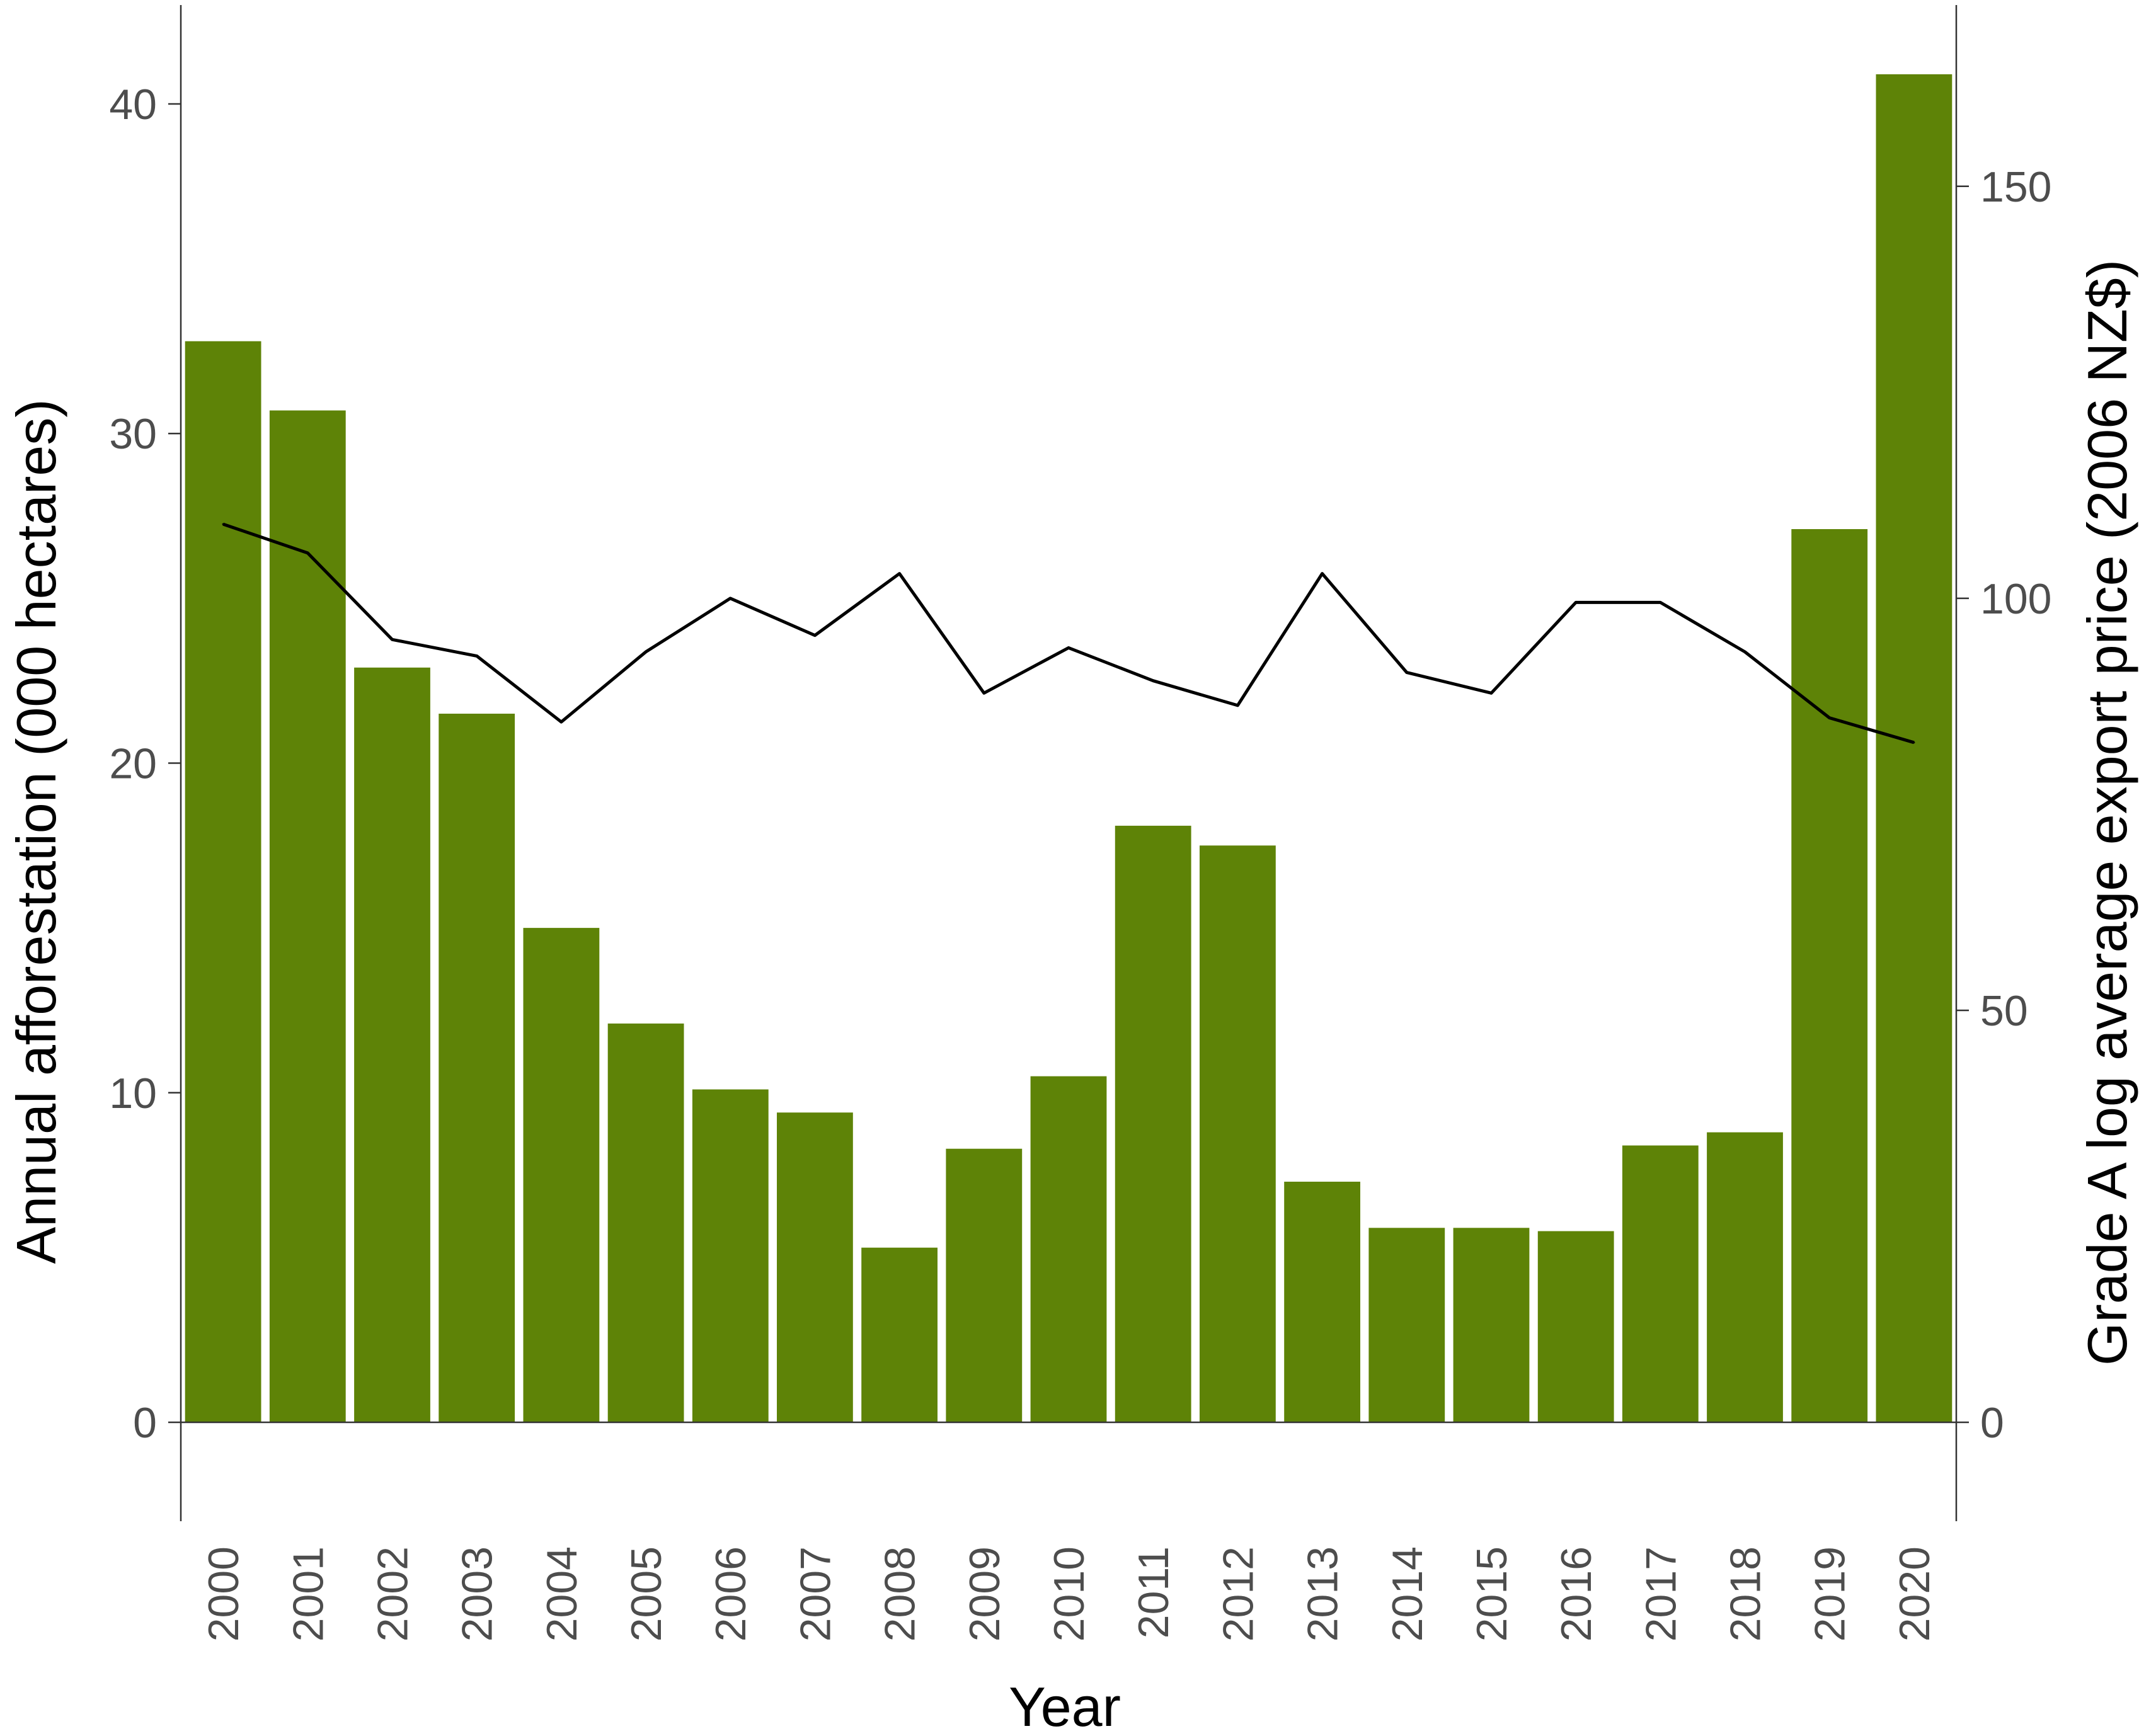 The height and width of the screenshot is (1736, 2139). Describe the element at coordinates (1406, 1325) in the screenshot. I see `bar-2014` at that location.